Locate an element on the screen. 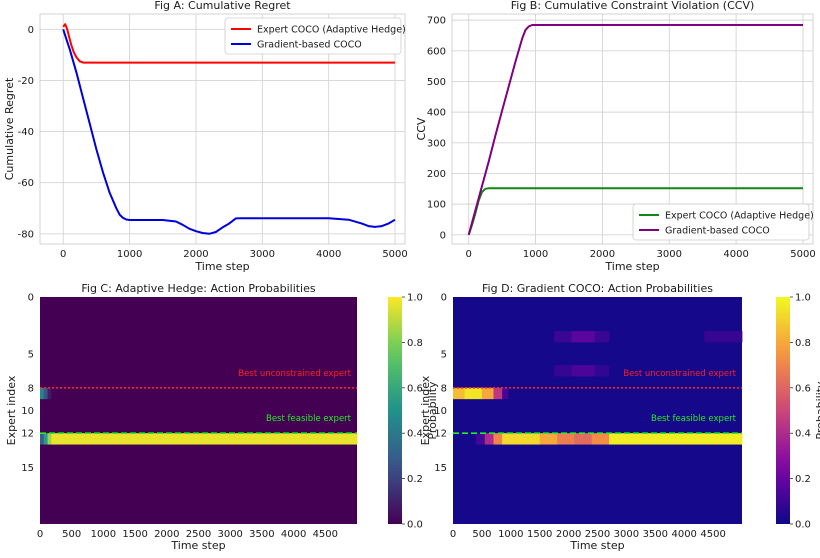  colorbar-tick-label: 0.6 is located at coordinates (803, 388).